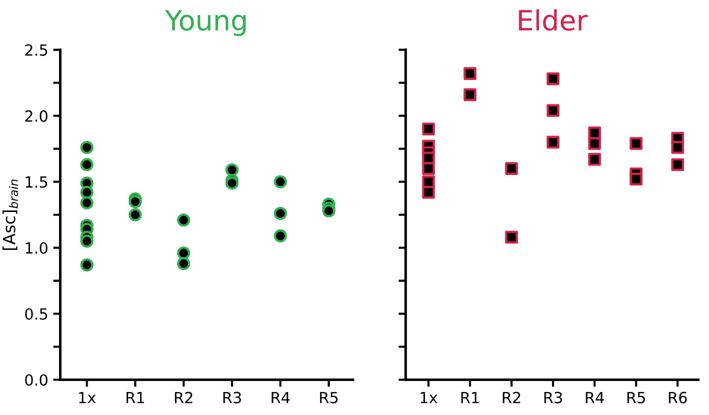 This screenshot has height=415, width=709. What do you see at coordinates (36, 380) in the screenshot?
I see `y-tick-label: 0.0` at bounding box center [36, 380].